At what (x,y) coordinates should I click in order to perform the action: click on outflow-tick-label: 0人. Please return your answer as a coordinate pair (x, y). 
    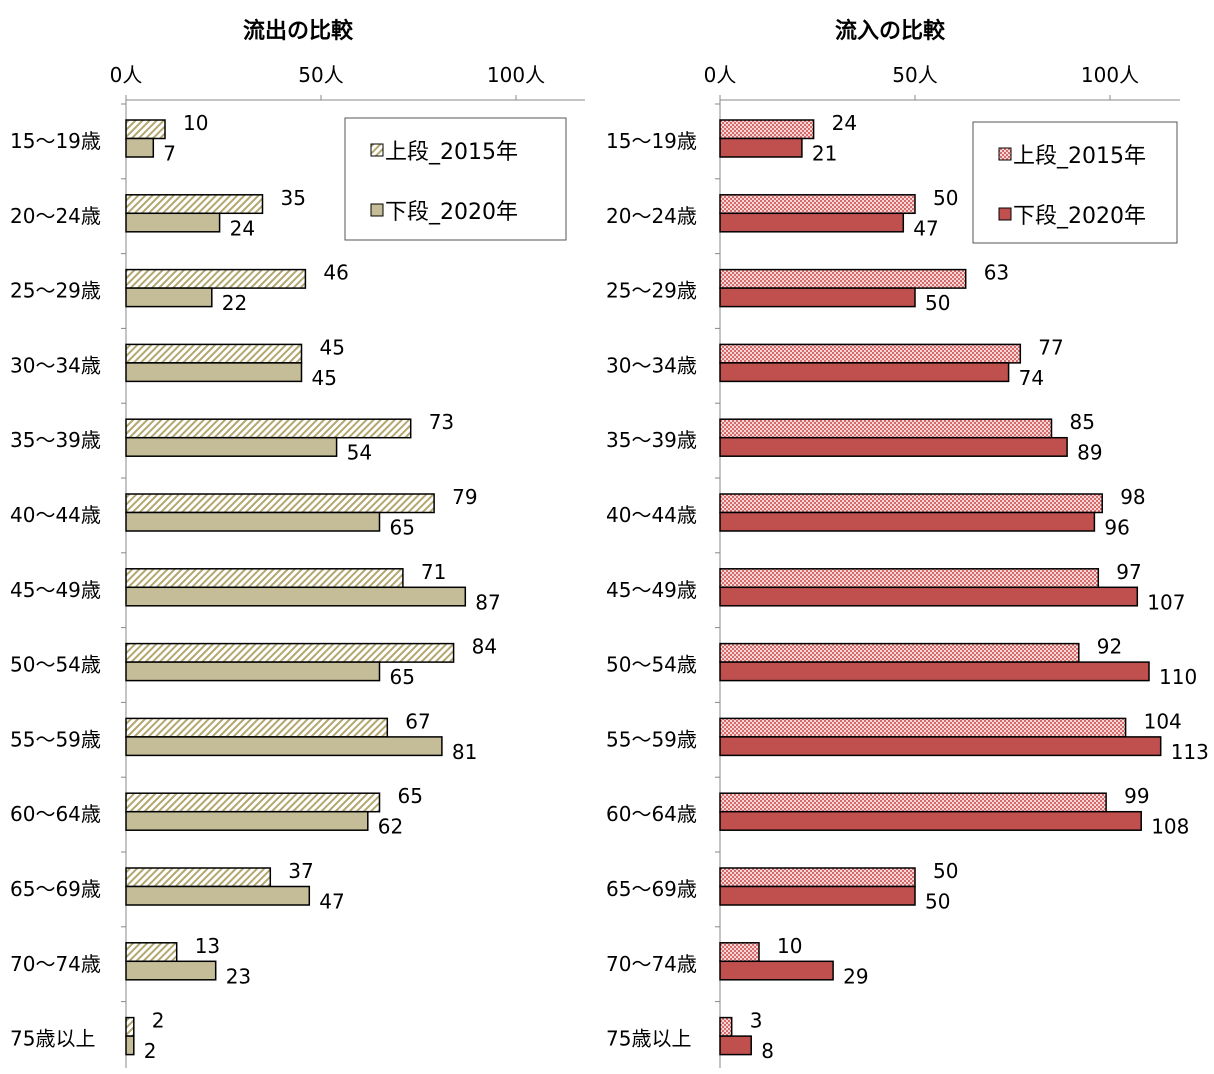
    Looking at the image, I should click on (126, 75).